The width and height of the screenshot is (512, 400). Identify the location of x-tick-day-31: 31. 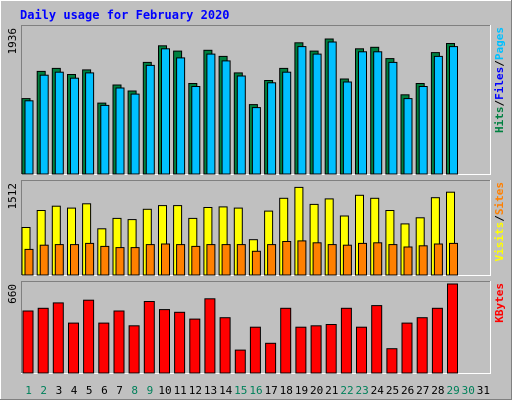
(483, 390).